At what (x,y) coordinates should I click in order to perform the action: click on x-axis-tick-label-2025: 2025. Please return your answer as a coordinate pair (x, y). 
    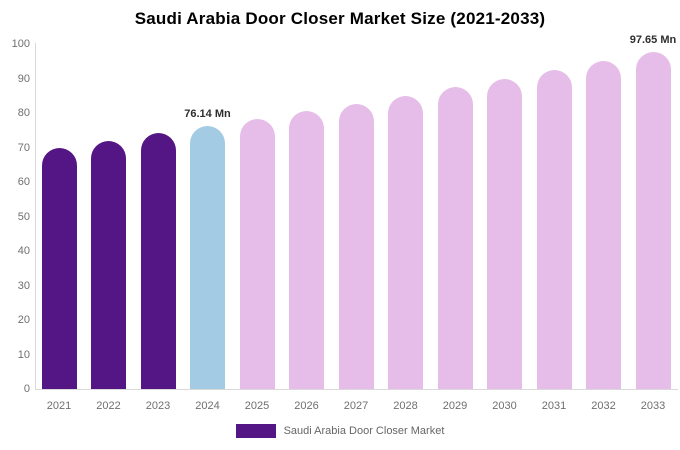
    Looking at the image, I should click on (257, 406).